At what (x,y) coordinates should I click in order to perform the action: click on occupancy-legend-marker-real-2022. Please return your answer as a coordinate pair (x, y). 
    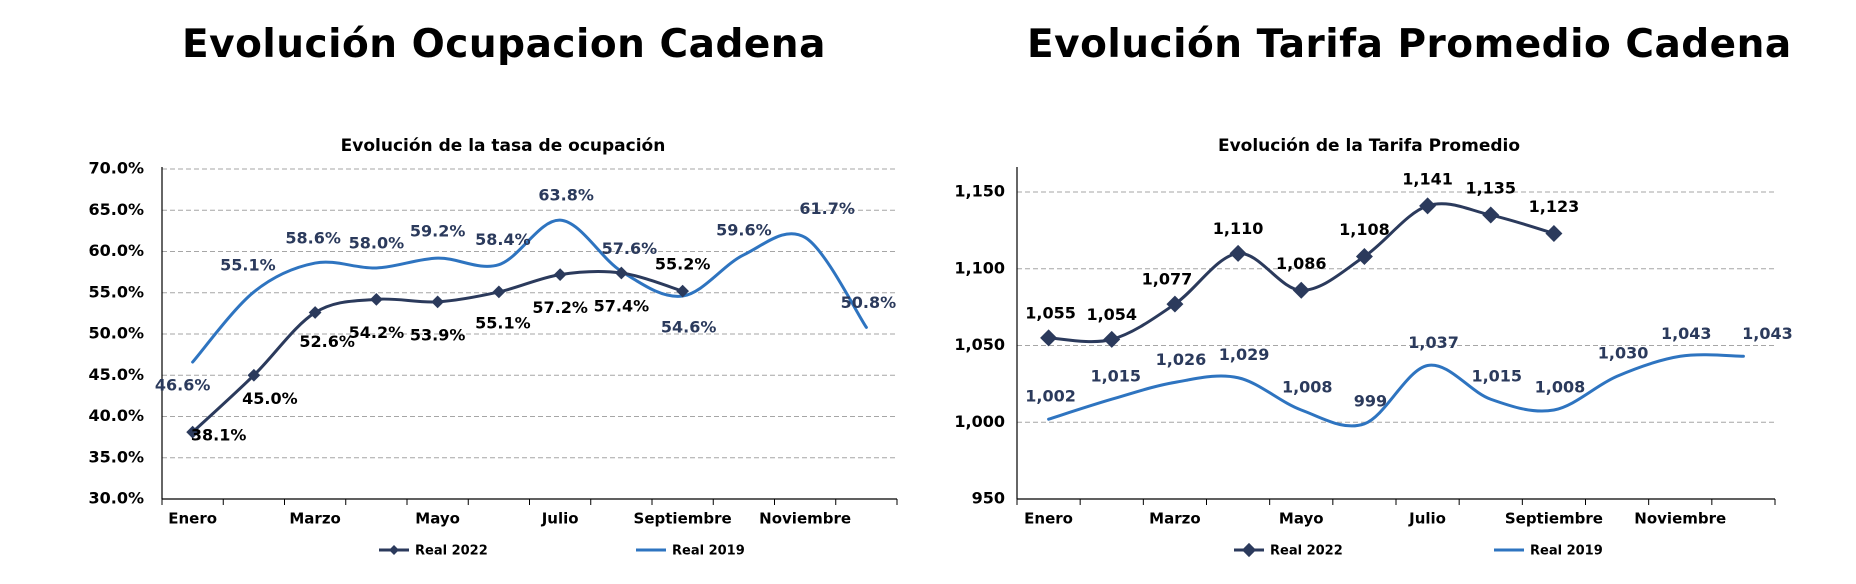
    Looking at the image, I should click on (394, 550).